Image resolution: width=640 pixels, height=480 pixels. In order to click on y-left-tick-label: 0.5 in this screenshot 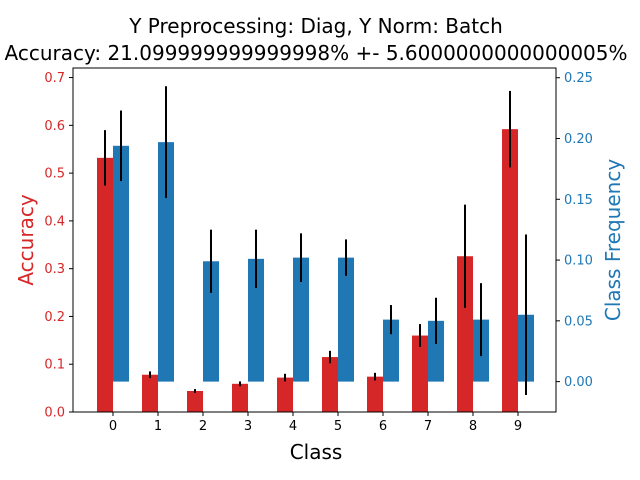, I will do `click(54, 174)`.